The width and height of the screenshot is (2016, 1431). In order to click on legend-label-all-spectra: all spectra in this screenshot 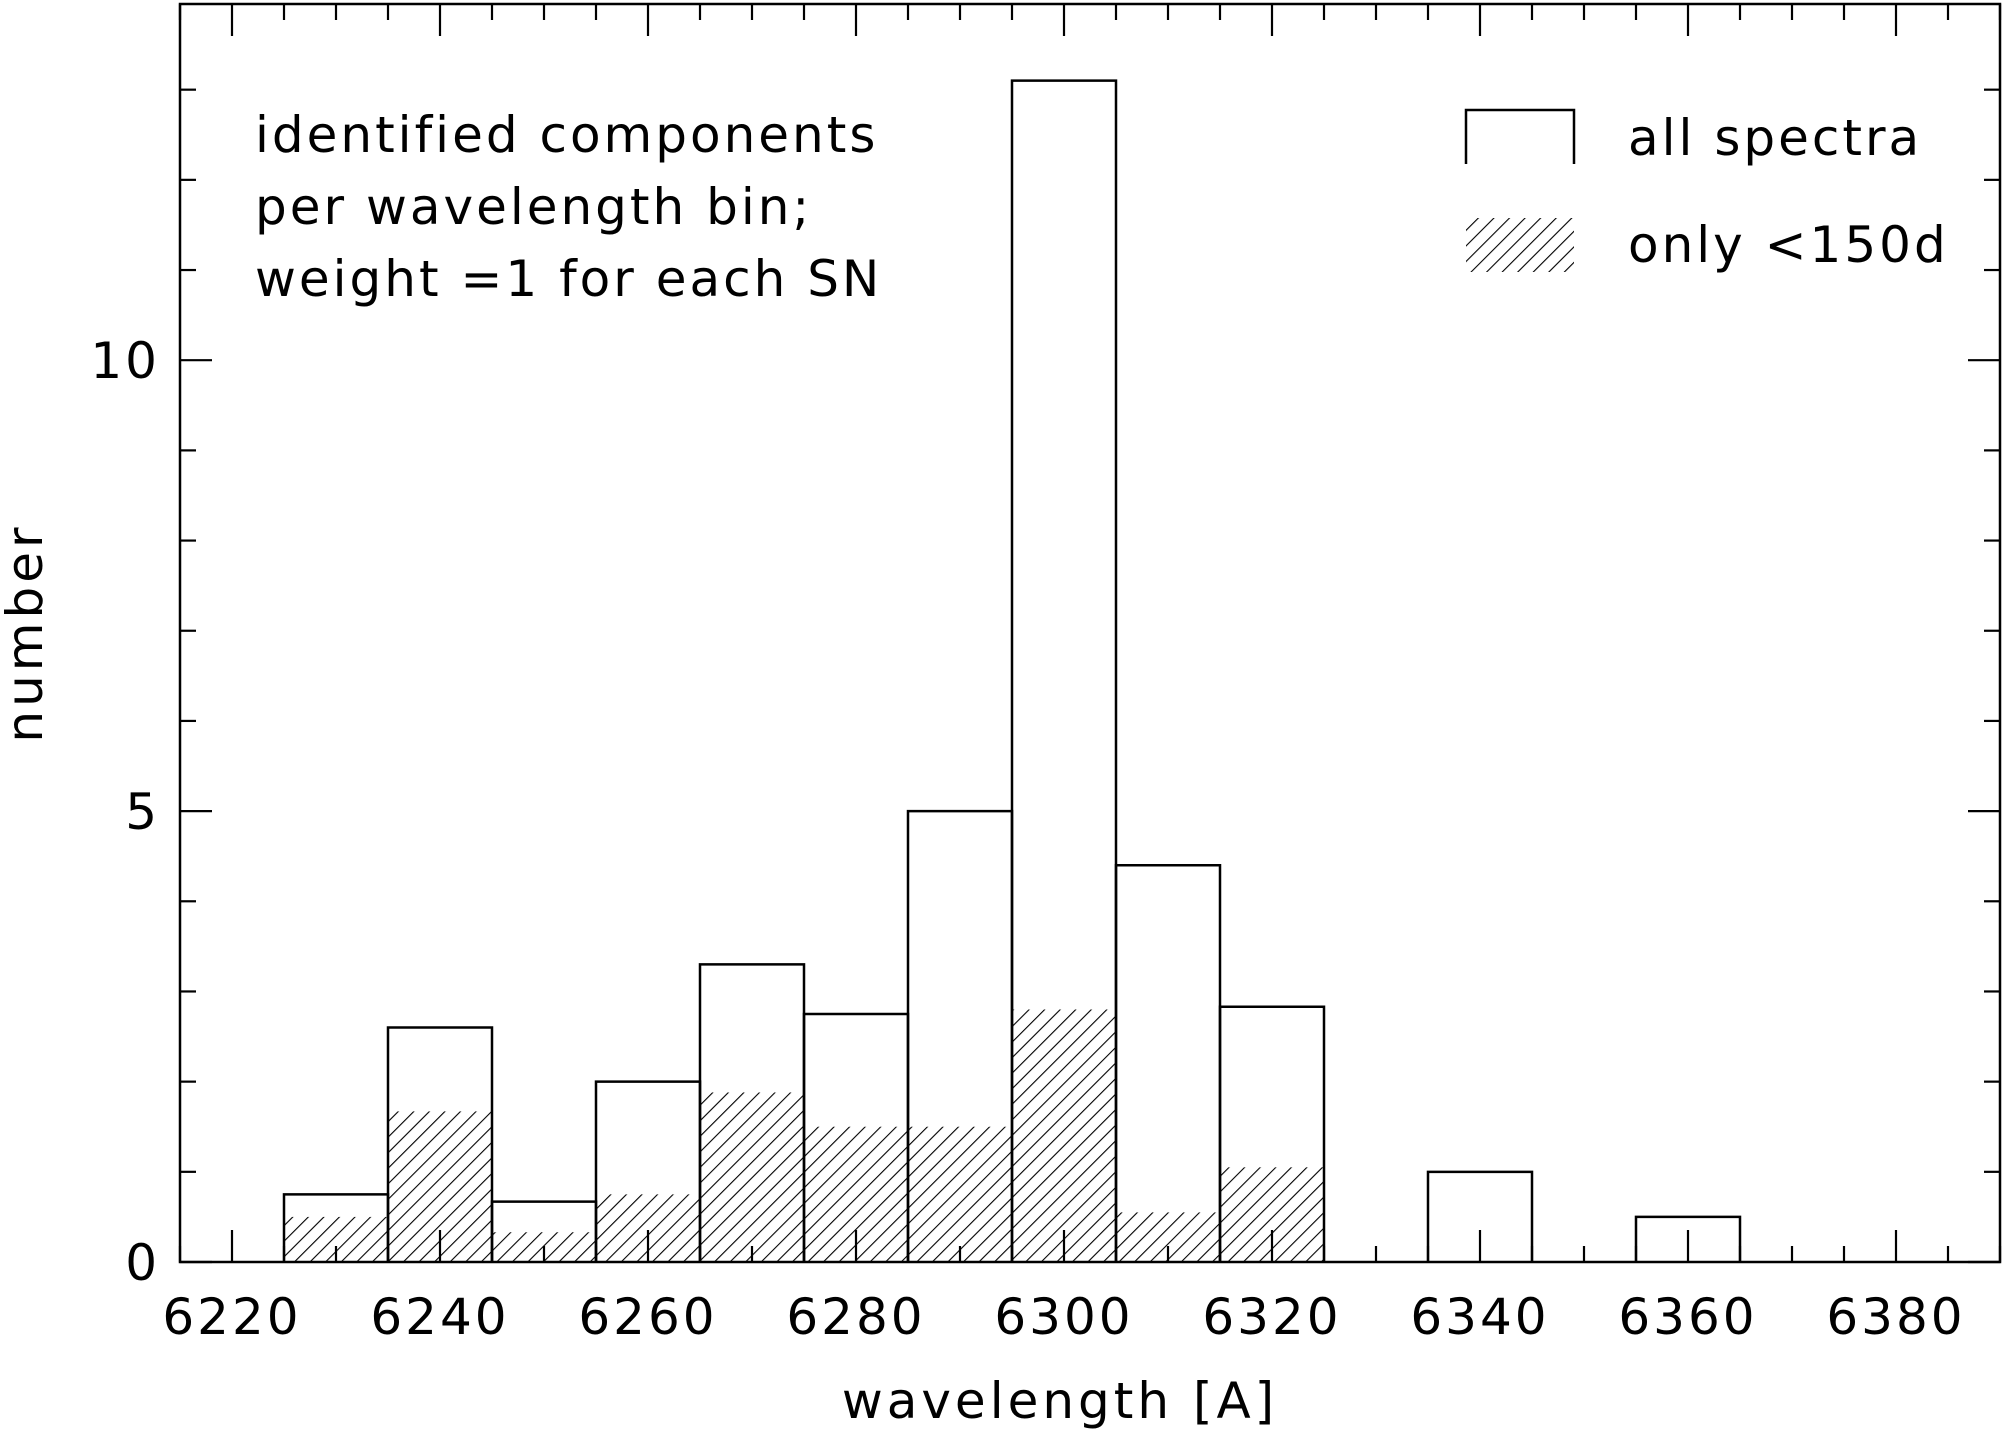, I will do `click(1775, 138)`.